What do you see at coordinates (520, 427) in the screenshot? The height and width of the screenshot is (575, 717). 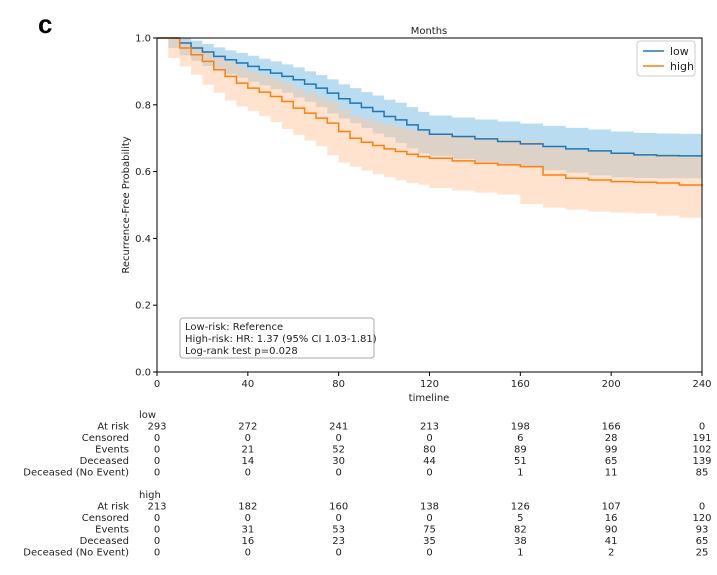 I see `risk-cell: 198` at bounding box center [520, 427].